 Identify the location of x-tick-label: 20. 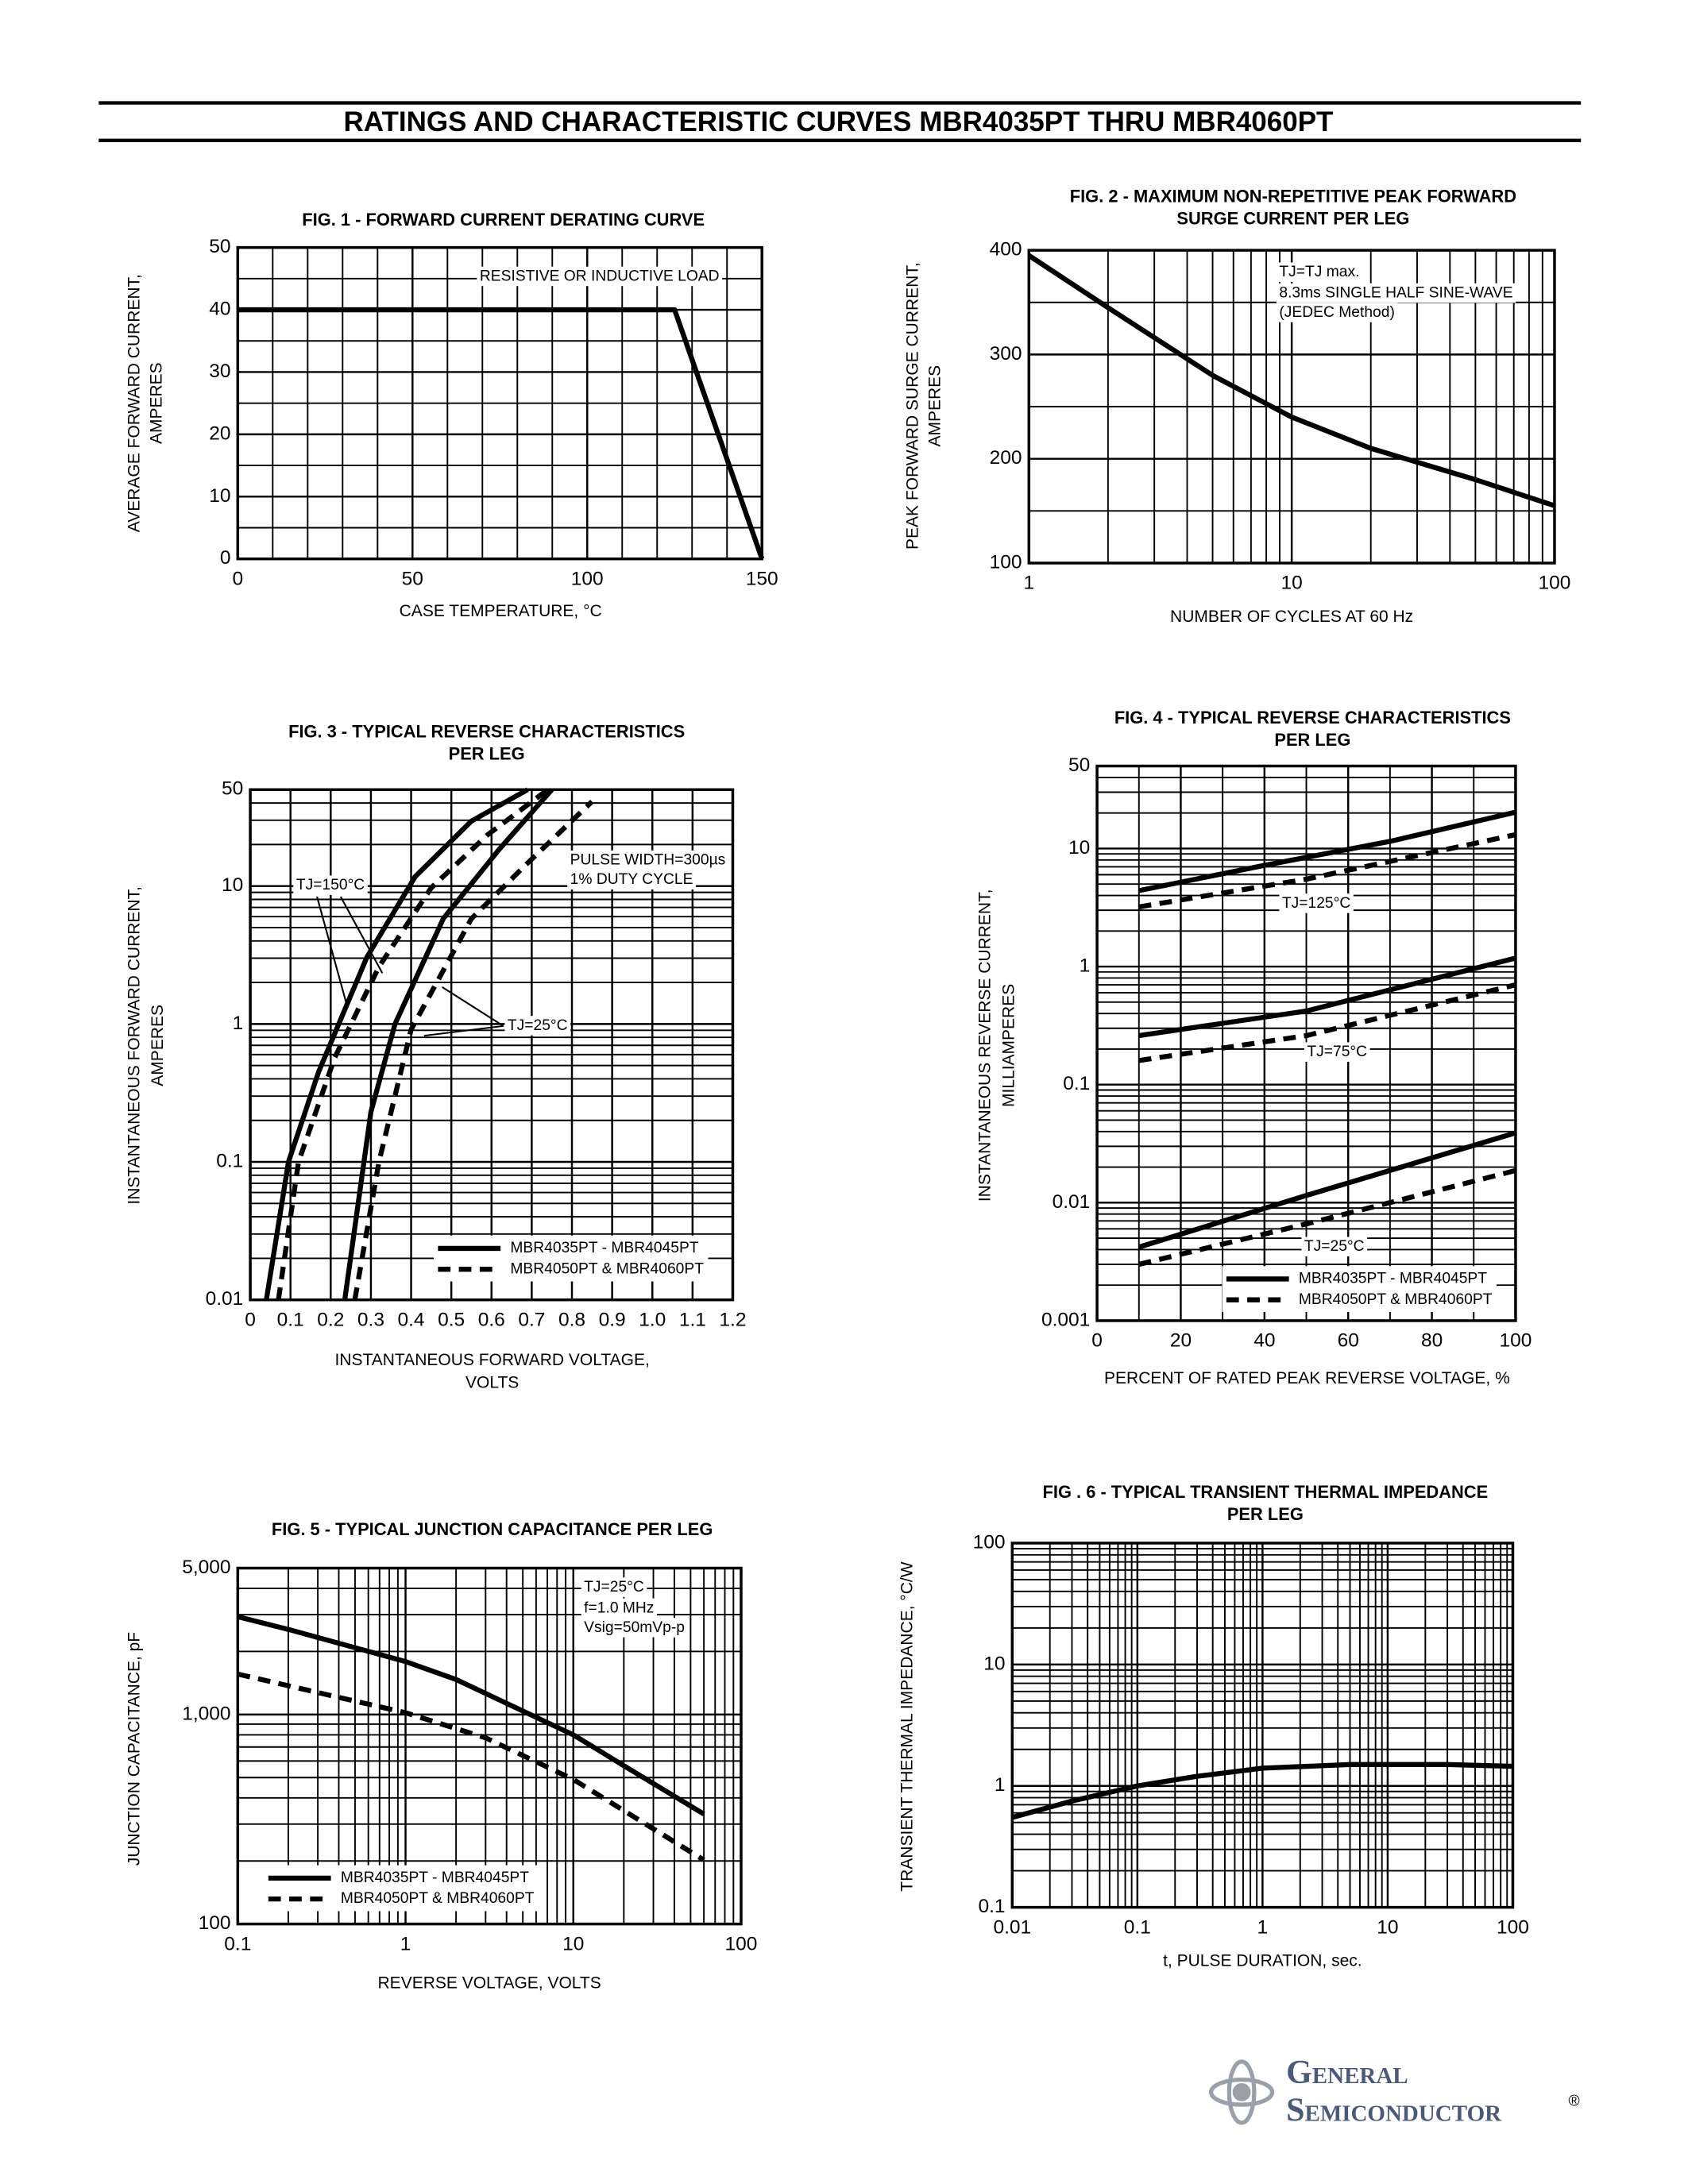
(1181, 1341).